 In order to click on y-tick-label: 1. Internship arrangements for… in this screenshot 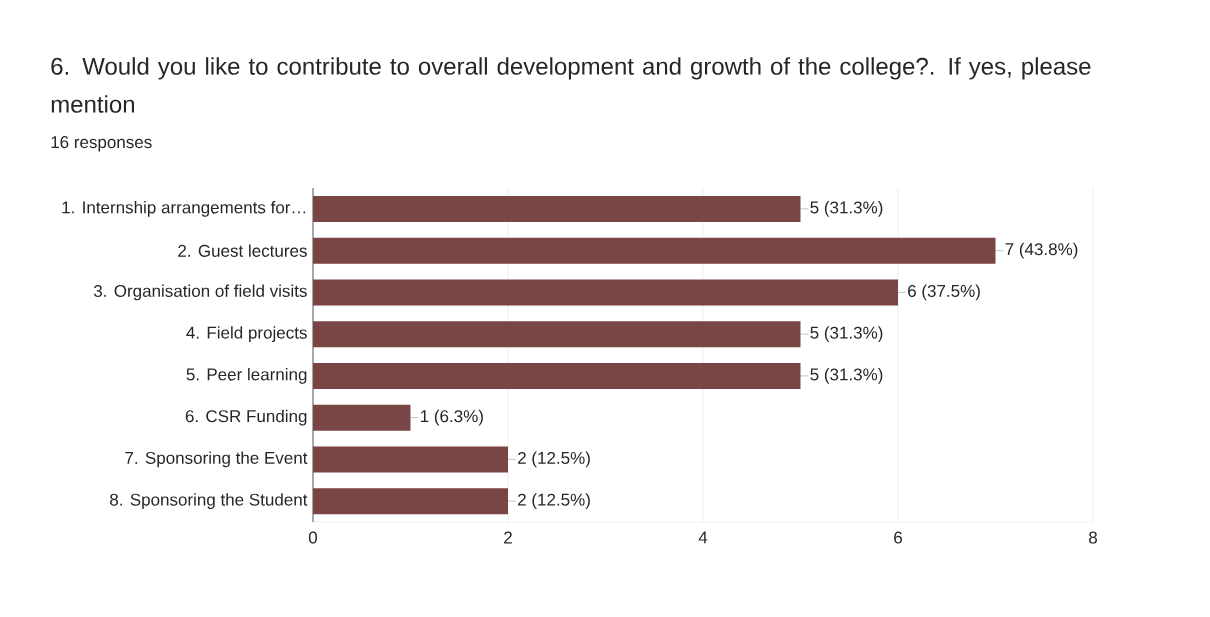, I will do `click(184, 208)`.